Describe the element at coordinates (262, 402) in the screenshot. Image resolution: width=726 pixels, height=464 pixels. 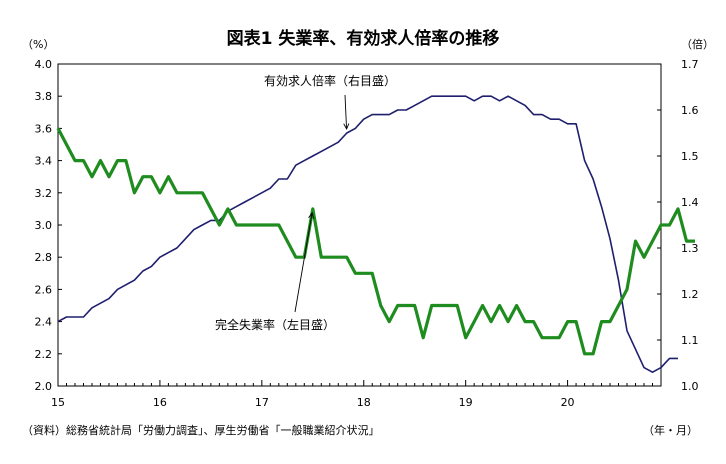
I see `x-tick-label: 17` at that location.